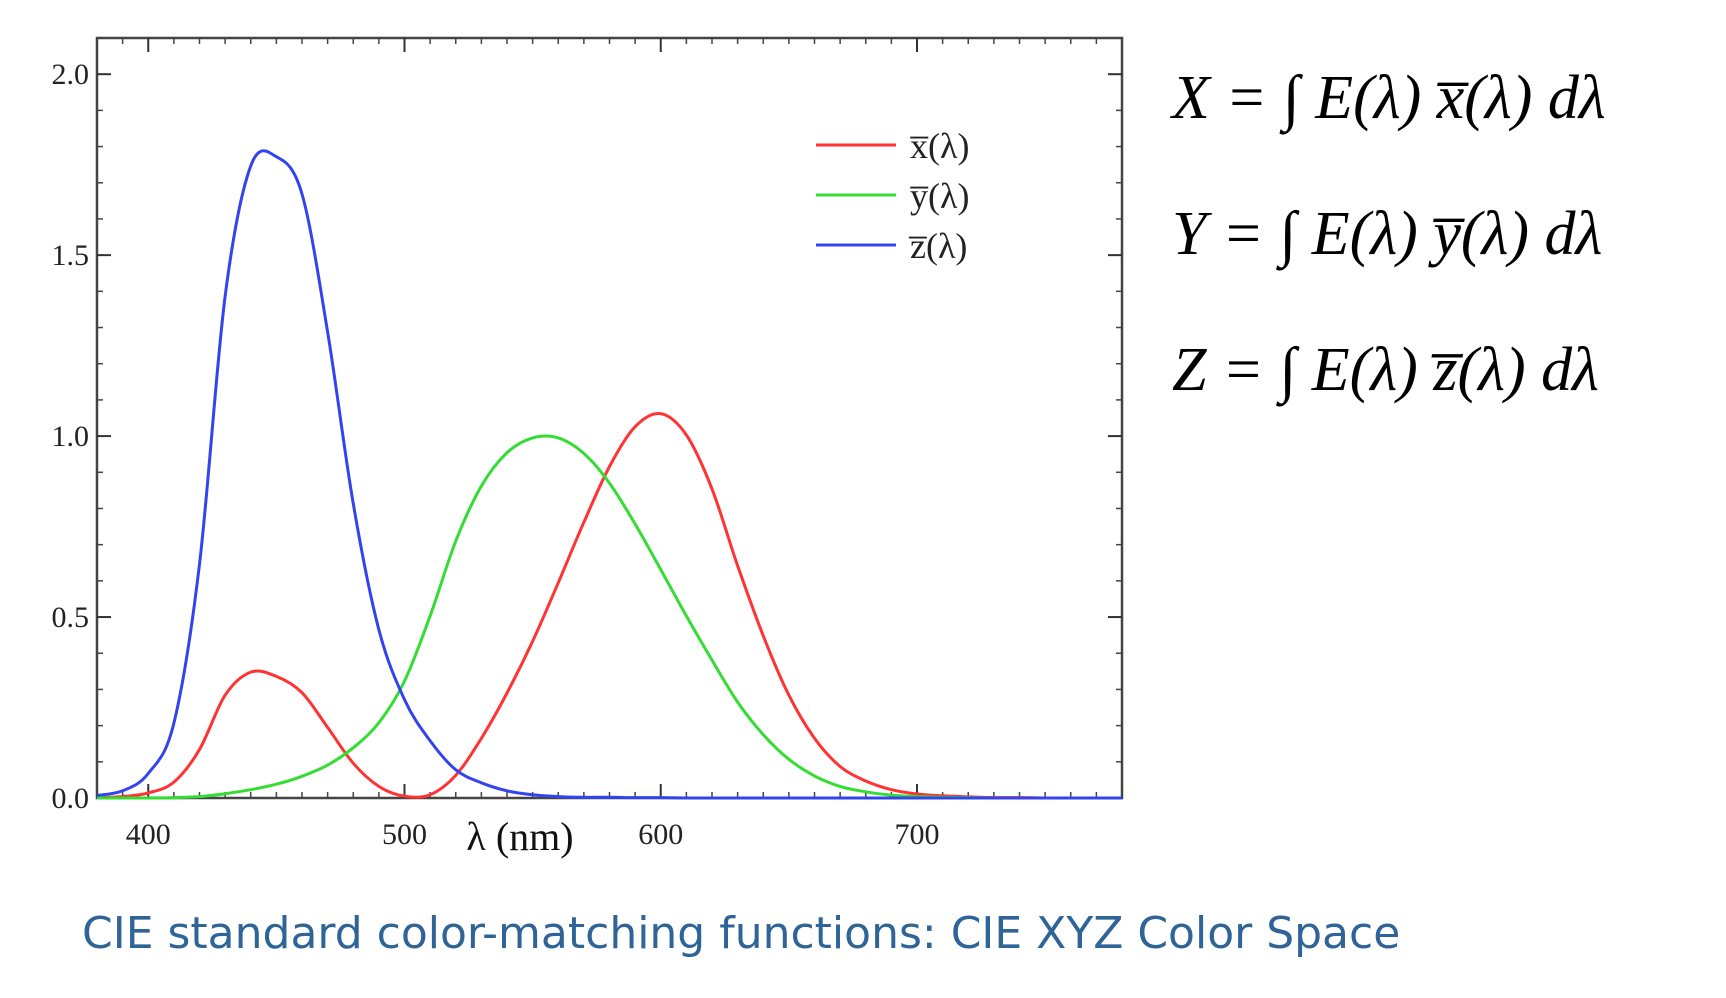 This screenshot has width=1726, height=998. I want to click on equation-x: X = ∫ E(λ) x̅(λ) dλ, so click(1389, 98).